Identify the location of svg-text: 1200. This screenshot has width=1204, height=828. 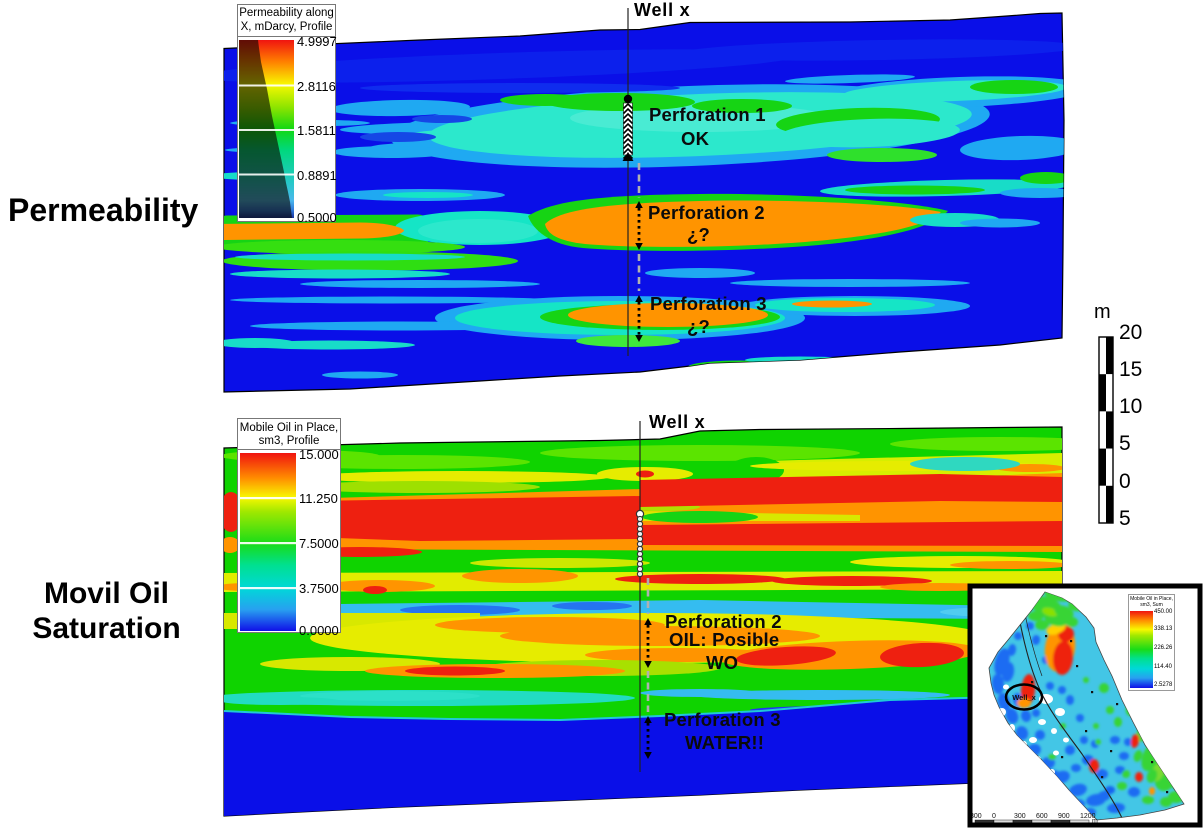
(1088, 816).